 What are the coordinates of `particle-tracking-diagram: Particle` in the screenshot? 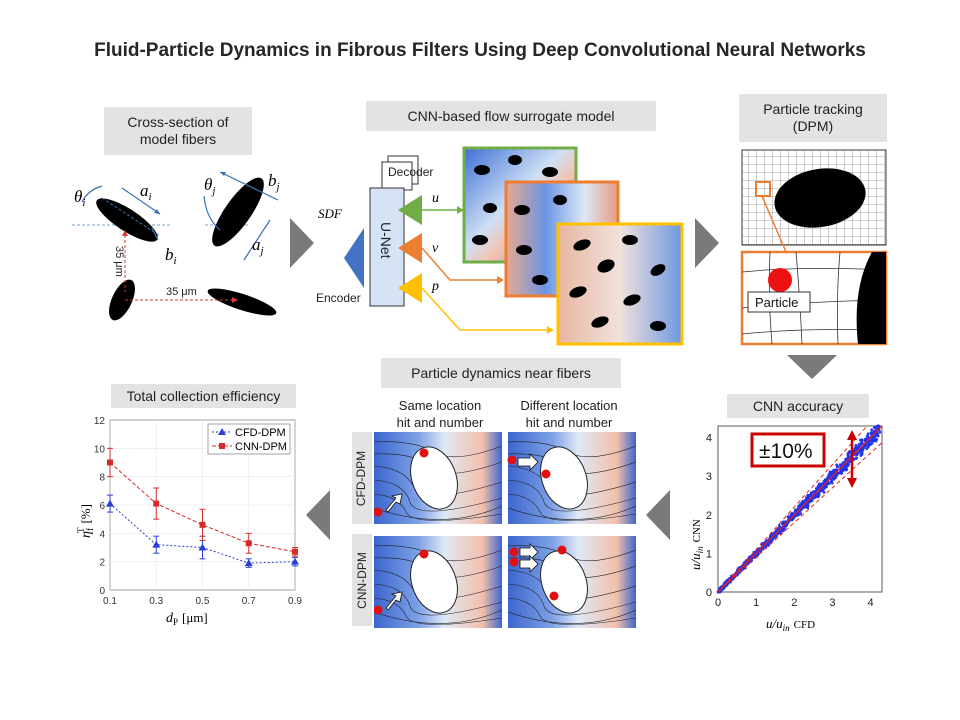 It's located at (814, 247).